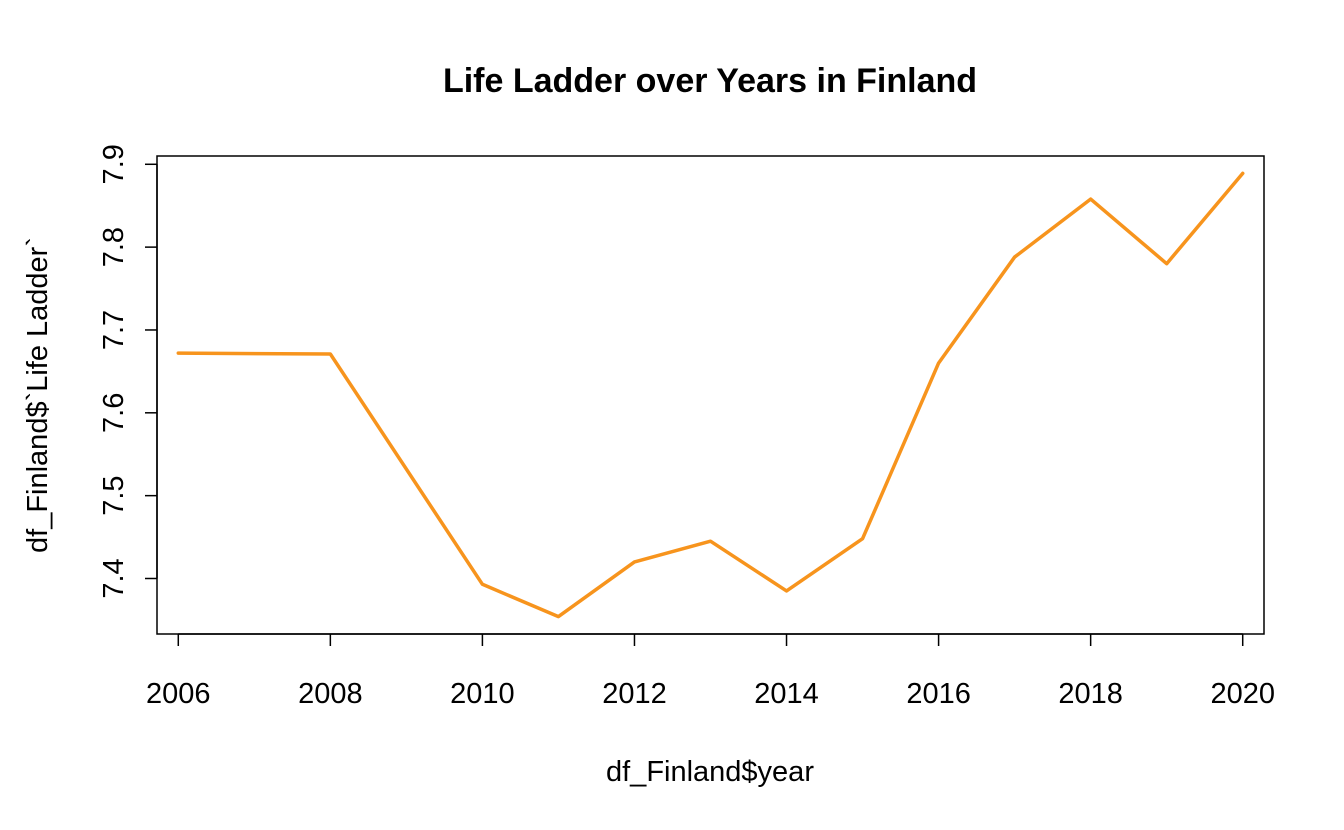  Describe the element at coordinates (178, 694) in the screenshot. I see `x-tick-label: 2006` at that location.